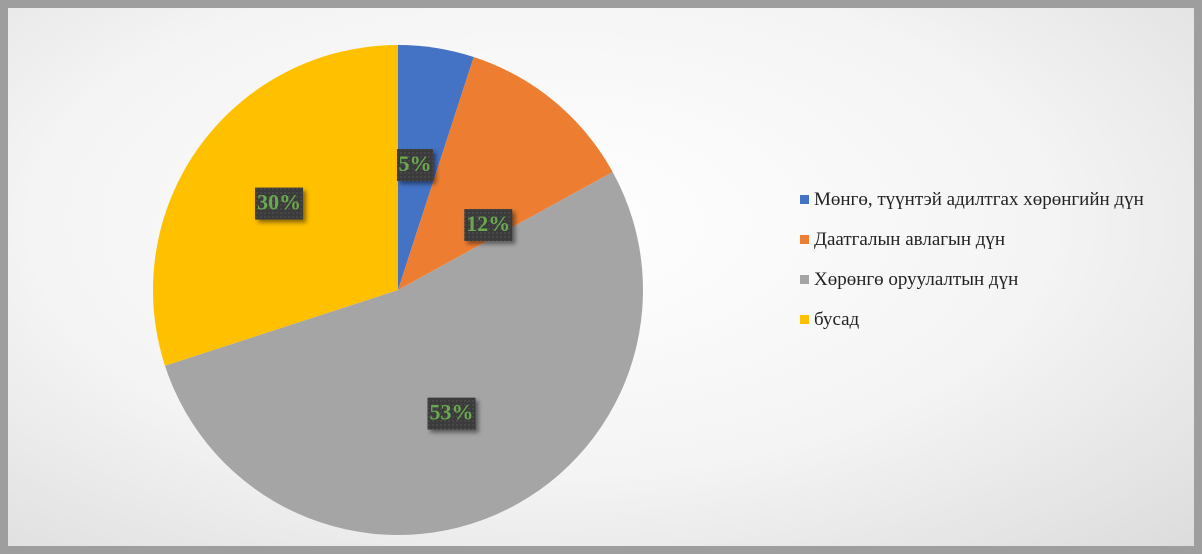 This screenshot has height=554, width=1202. I want to click on legend-label: бусад, so click(837, 319).